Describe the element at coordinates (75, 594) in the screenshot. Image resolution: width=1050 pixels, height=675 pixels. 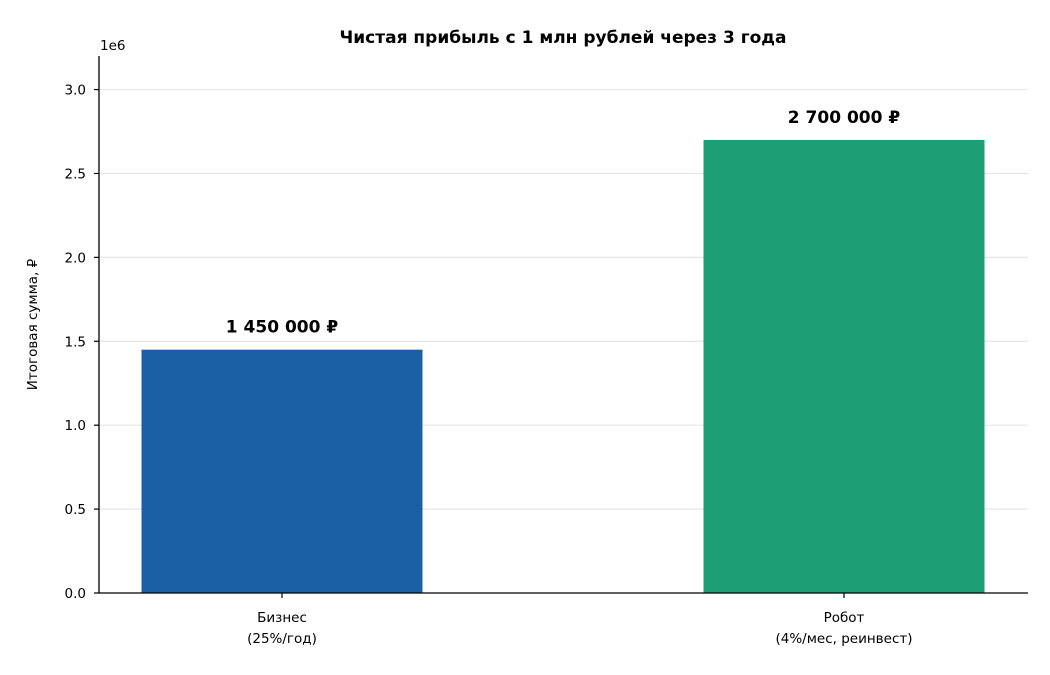
I see `y-tick-label: 0.0` at that location.